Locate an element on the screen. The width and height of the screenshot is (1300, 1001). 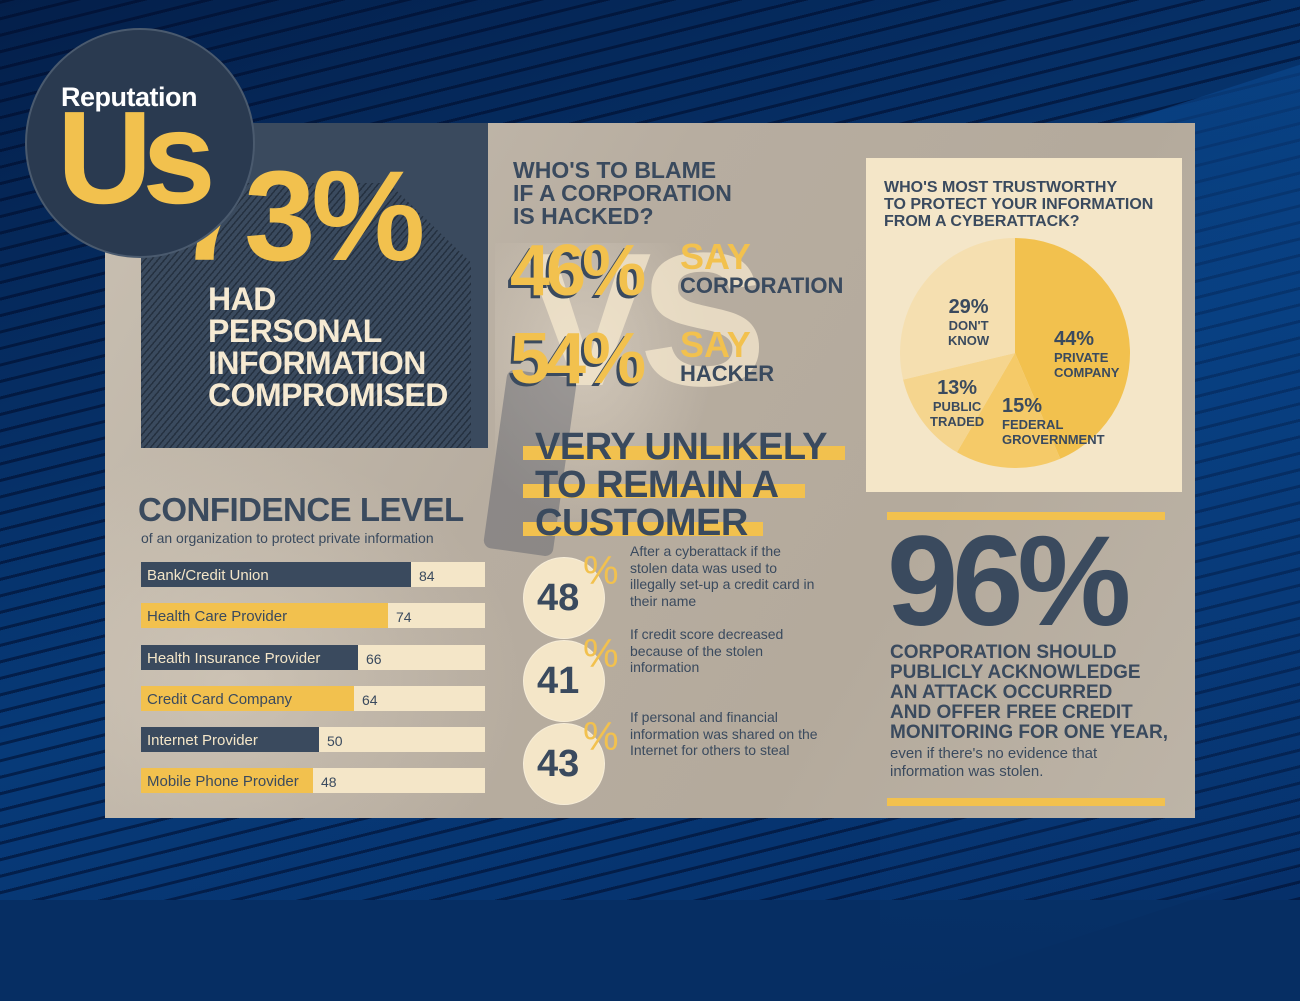
unlikely-title: VERY UNLIKELY TO REMAIN A CUSTOMER is located at coordinates (684, 485).